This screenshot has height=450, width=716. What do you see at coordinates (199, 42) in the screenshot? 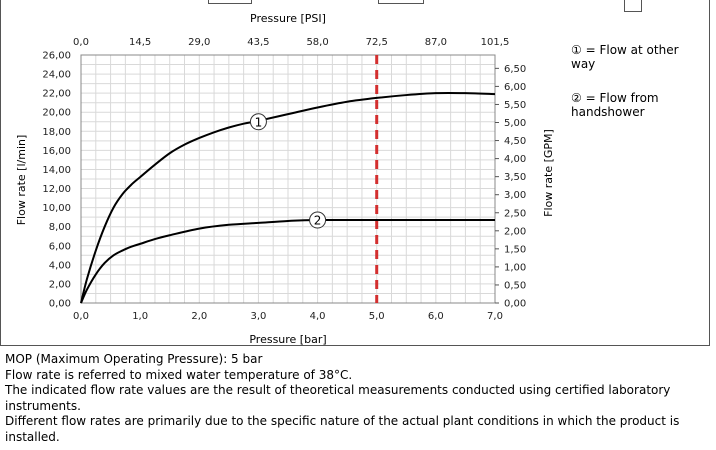
I see `top-tick-label: 29,0` at bounding box center [199, 42].